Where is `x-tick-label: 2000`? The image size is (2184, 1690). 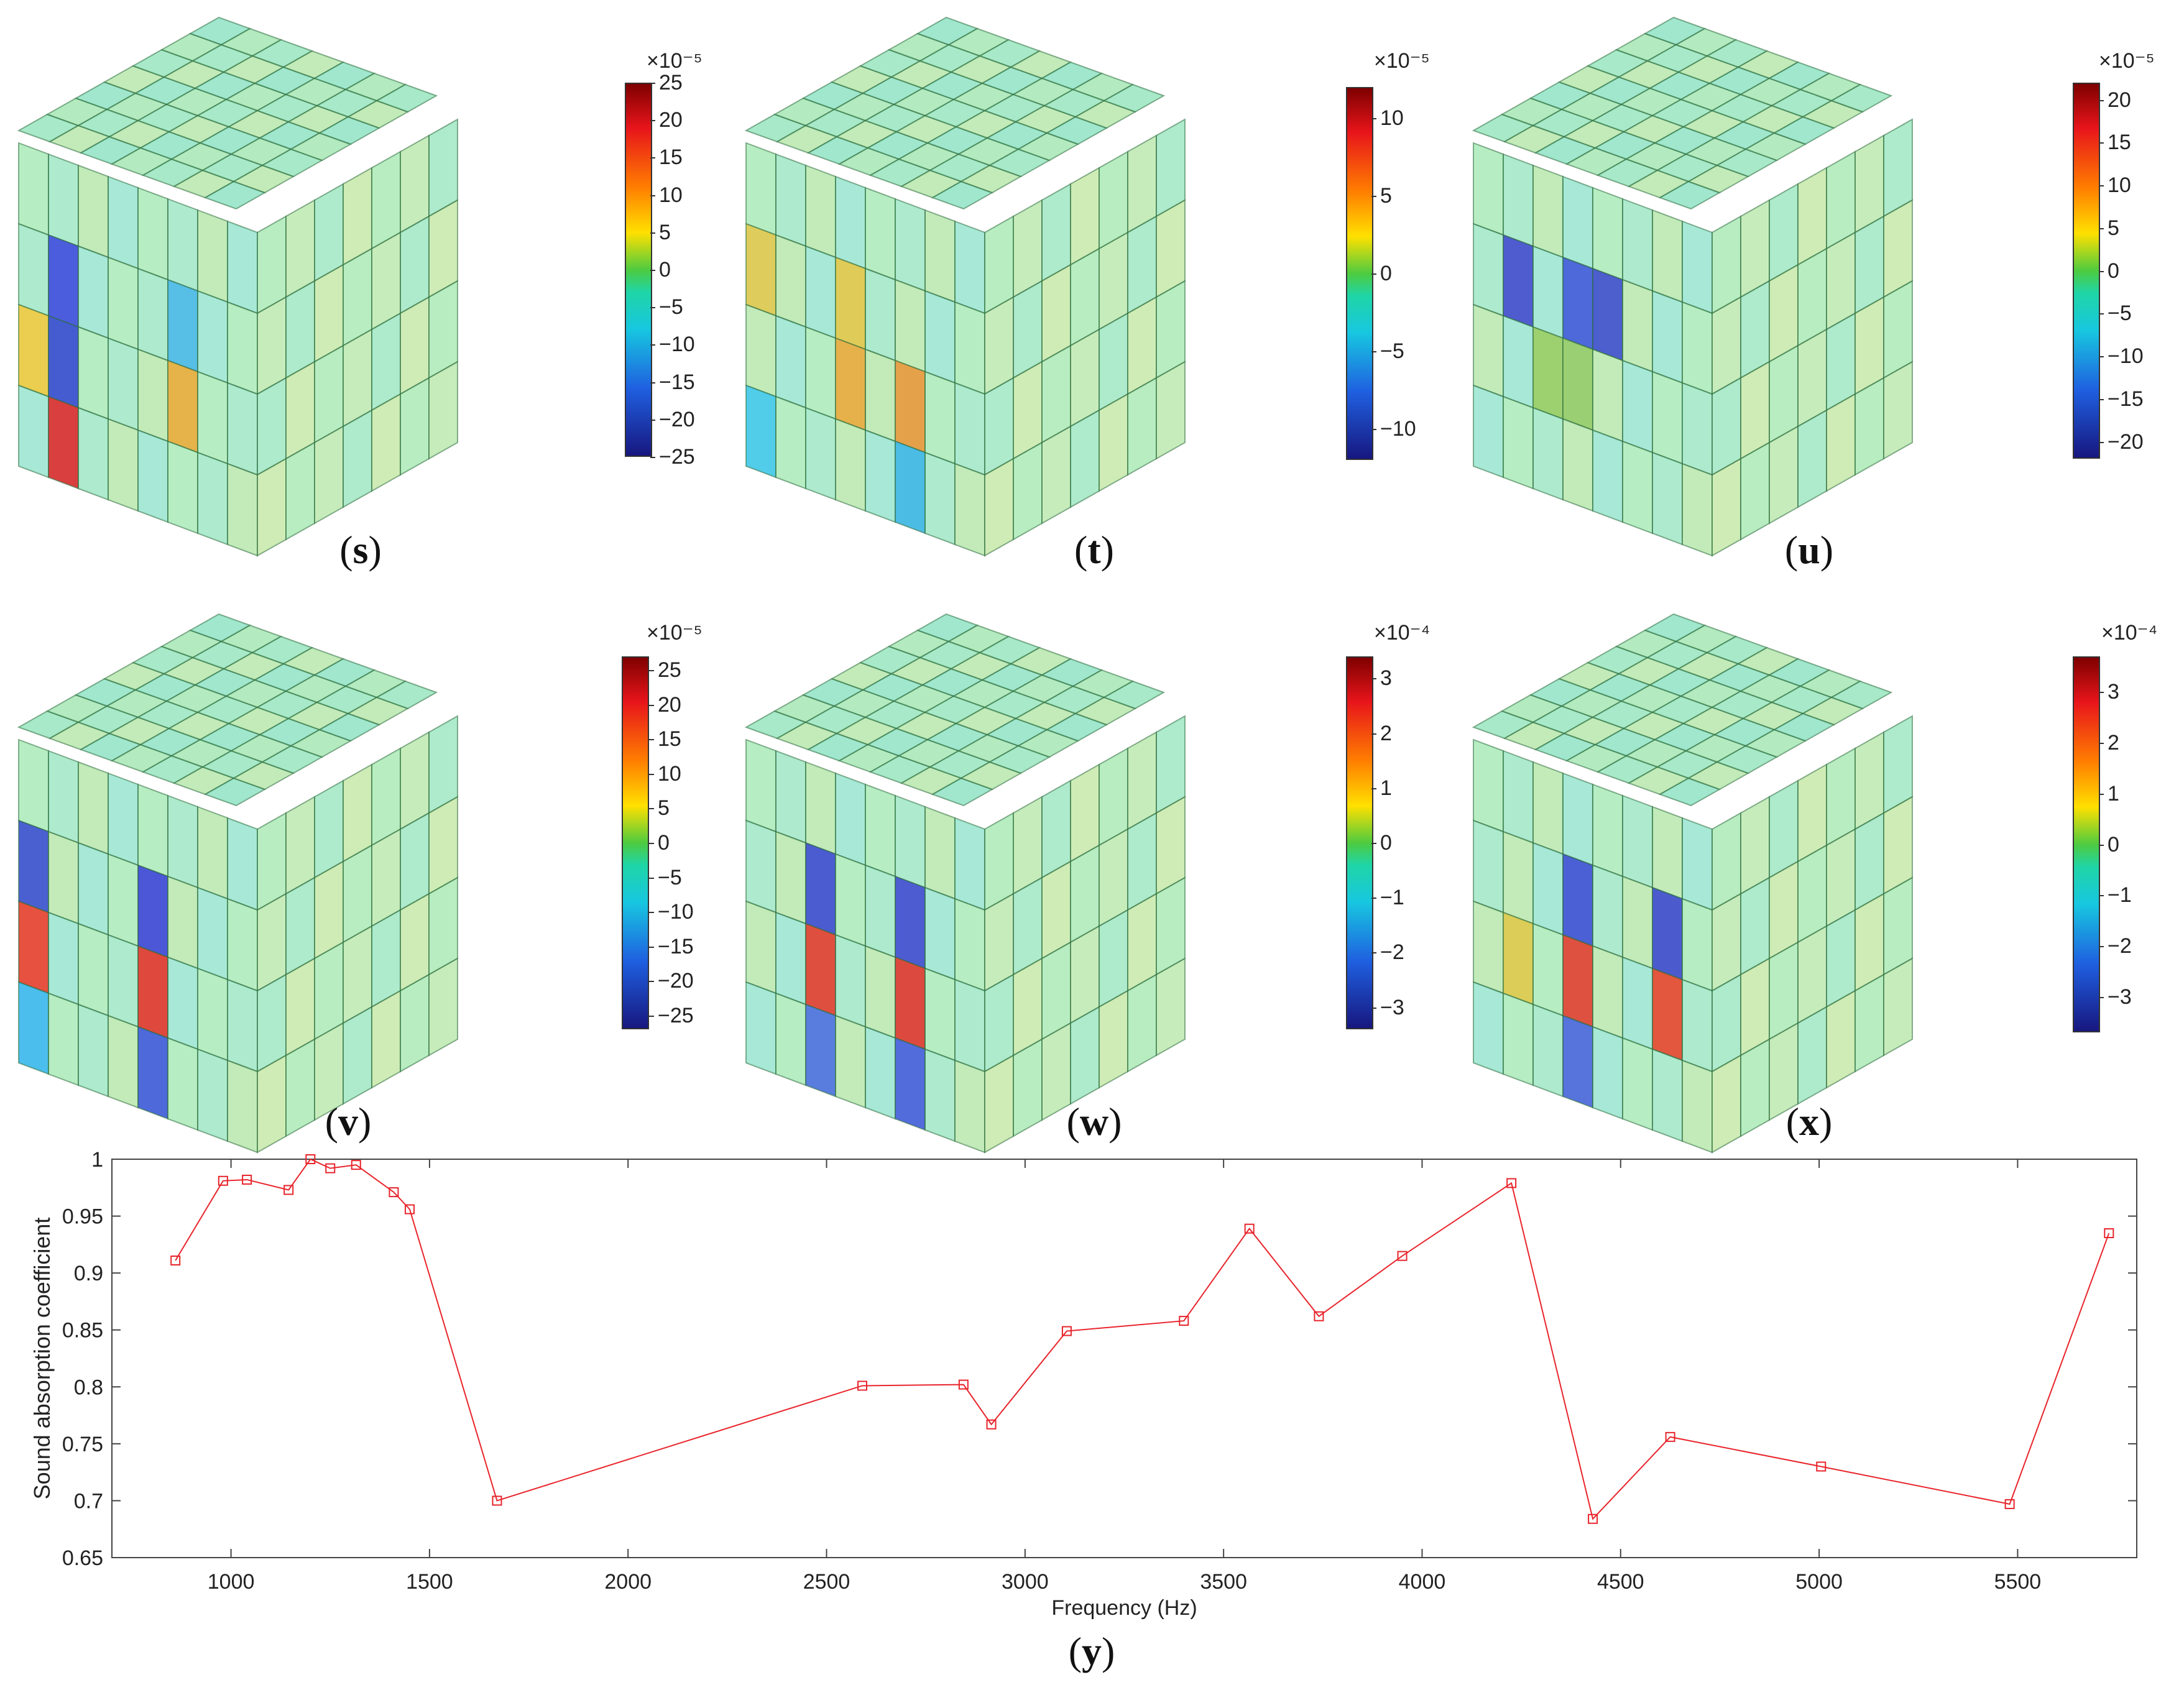
x-tick-label: 2000 is located at coordinates (628, 1582).